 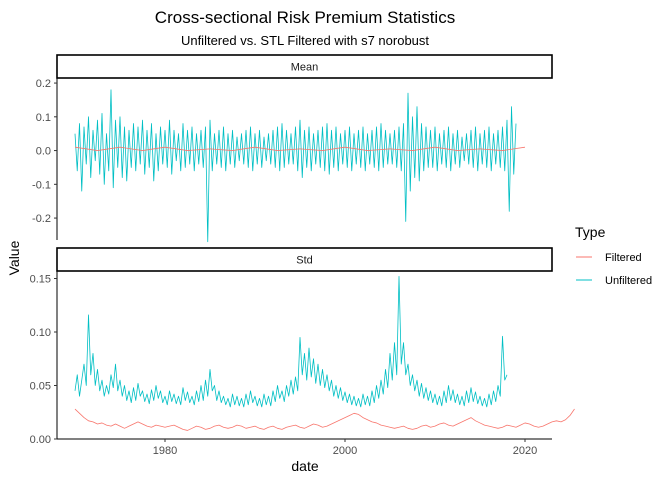 What do you see at coordinates (41, 185) in the screenshot?
I see `y-tick-label-mean: -0.1` at bounding box center [41, 185].